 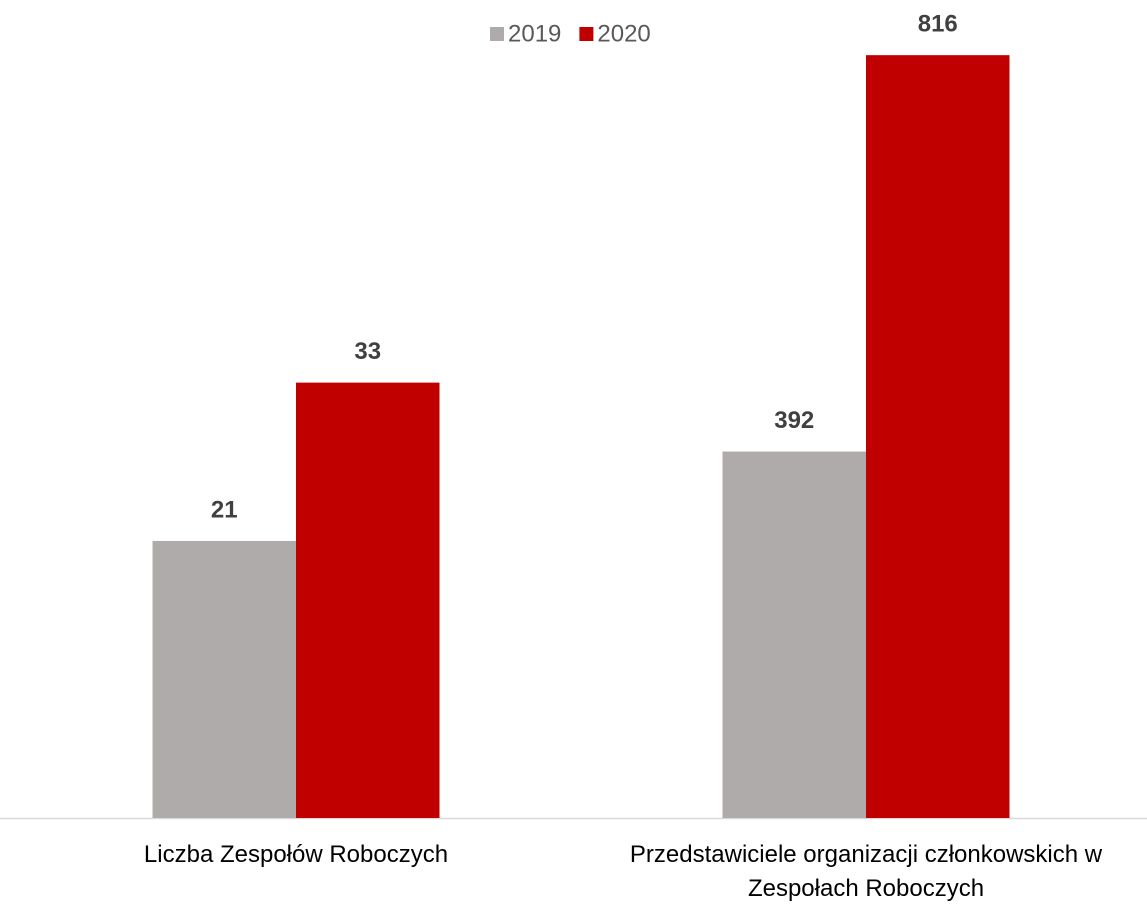 I want to click on data-label: 392, so click(x=794, y=420).